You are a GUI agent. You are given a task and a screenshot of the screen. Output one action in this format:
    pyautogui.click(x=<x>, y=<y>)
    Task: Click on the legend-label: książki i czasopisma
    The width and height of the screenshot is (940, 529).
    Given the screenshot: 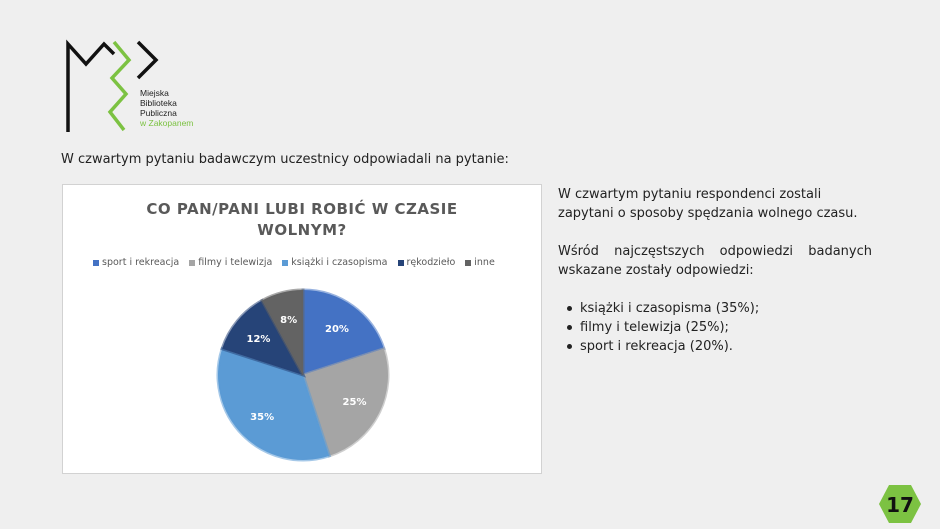 What is the action you would take?
    pyautogui.click(x=339, y=262)
    